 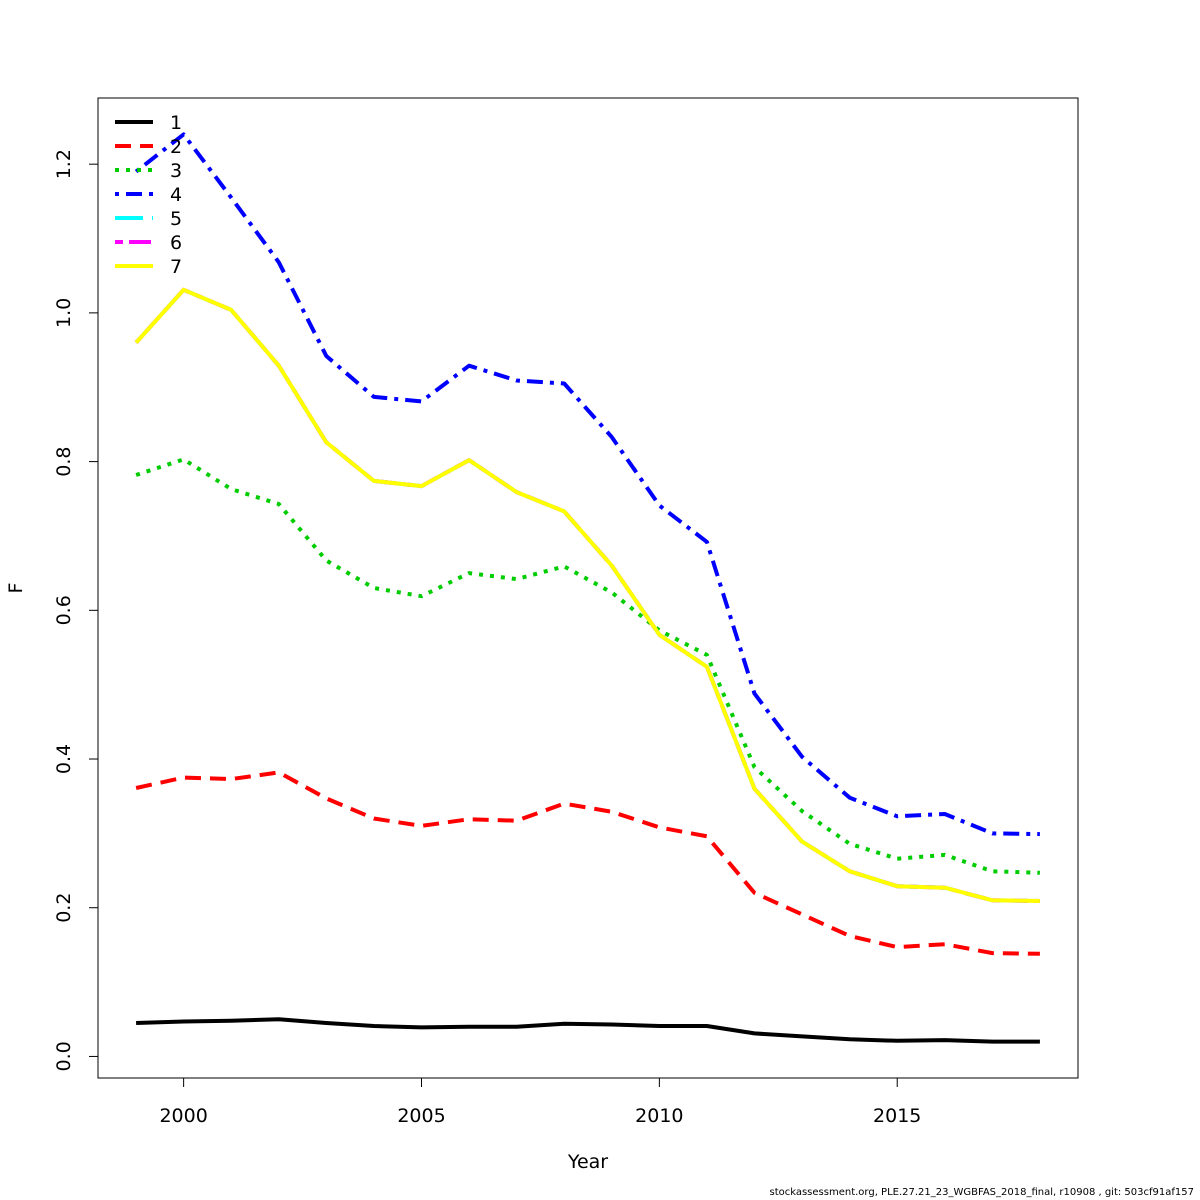 What do you see at coordinates (64, 461) in the screenshot?
I see `y-tick-label: 0.8` at bounding box center [64, 461].